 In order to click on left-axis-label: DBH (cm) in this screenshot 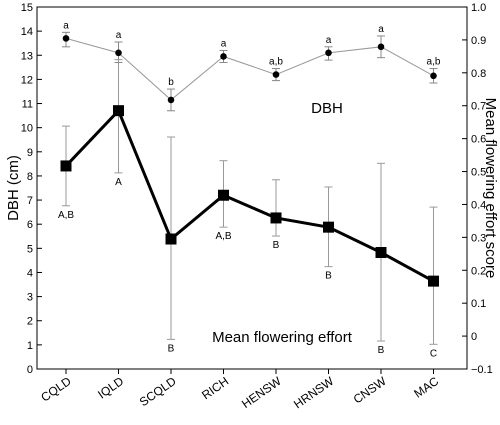, I will do `click(13, 188)`.